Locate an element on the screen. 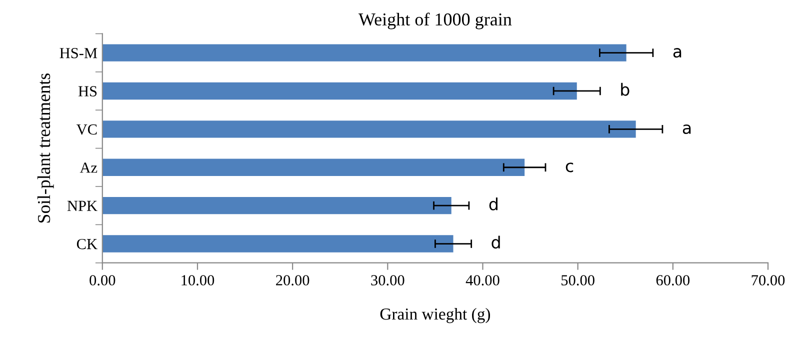 This screenshot has height=337, width=800. y-axis-title: Soil-plant treatments is located at coordinates (45, 148).